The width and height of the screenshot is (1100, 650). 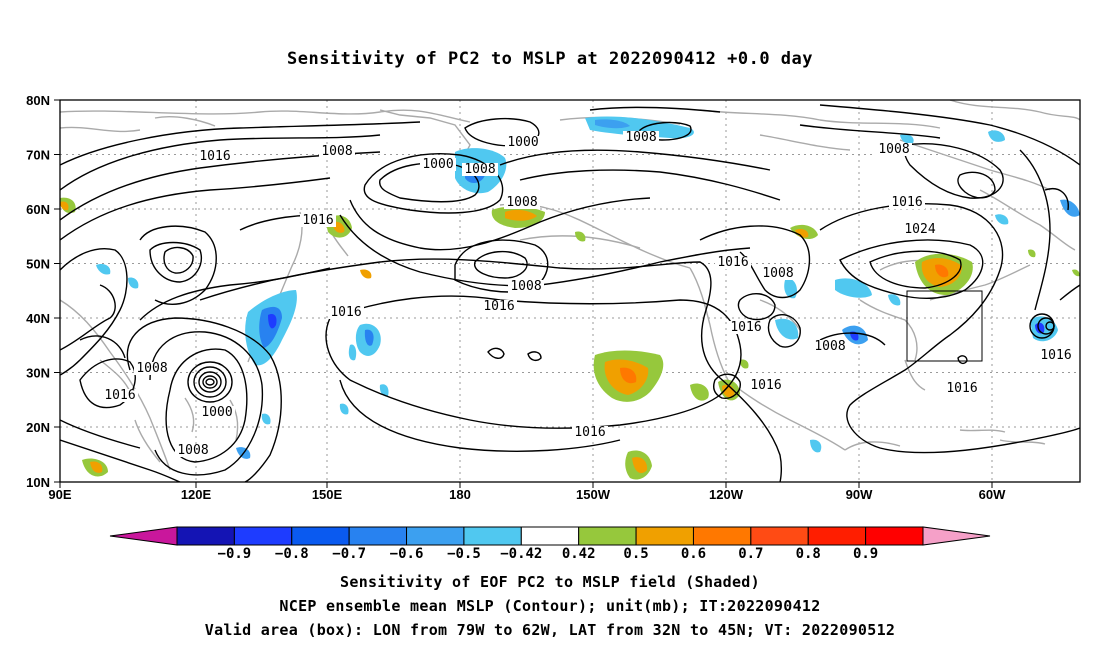 I want to click on lat-label: 60N, so click(x=38, y=209).